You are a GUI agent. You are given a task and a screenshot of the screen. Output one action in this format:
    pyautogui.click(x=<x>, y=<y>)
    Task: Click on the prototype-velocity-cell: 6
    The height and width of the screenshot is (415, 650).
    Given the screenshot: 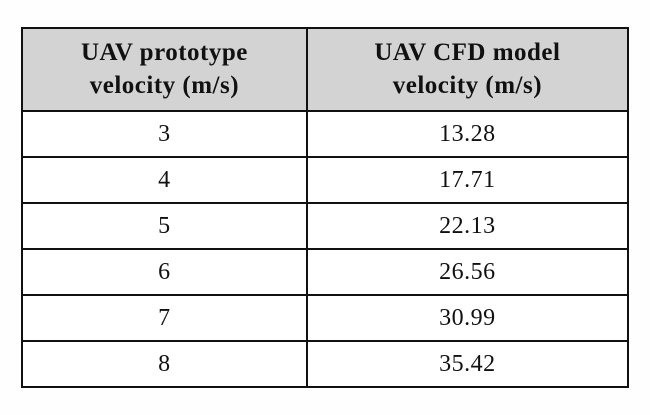 What is the action you would take?
    pyautogui.click(x=164, y=272)
    